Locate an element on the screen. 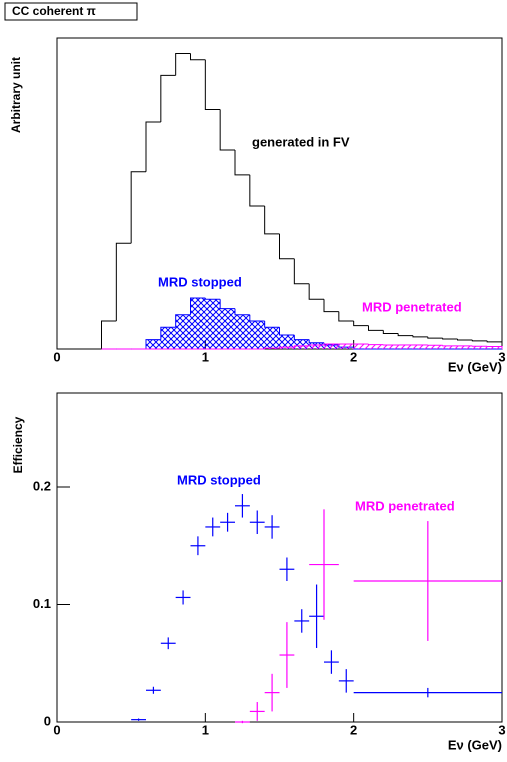  y-tick-label: 0 is located at coordinates (47, 720).